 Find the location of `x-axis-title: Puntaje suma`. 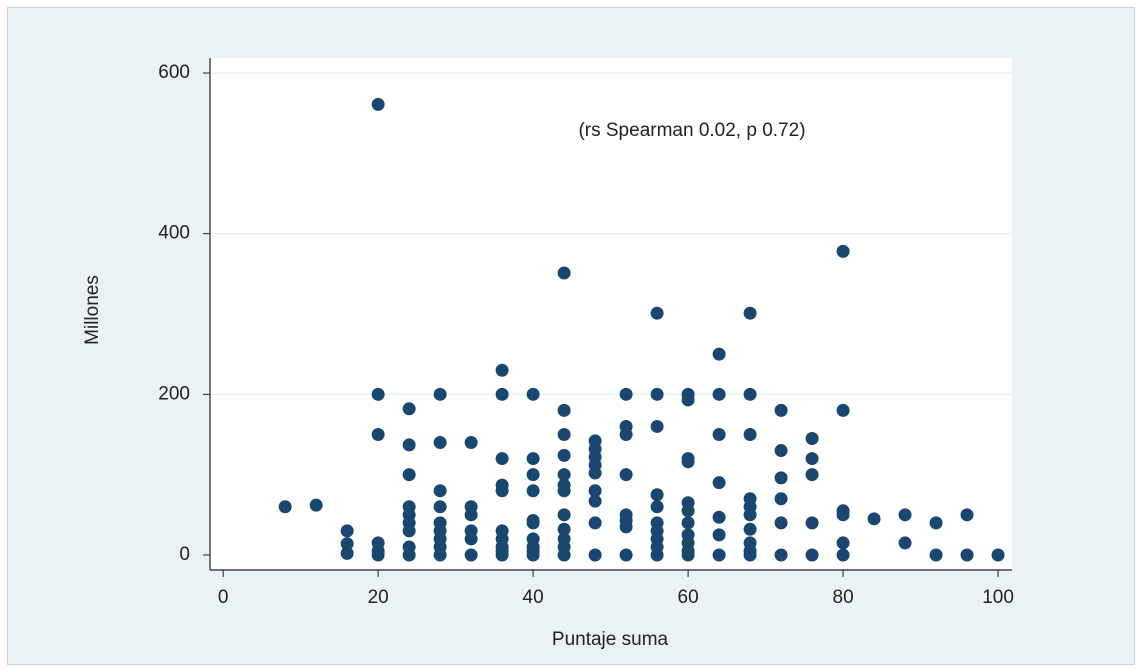

x-axis-title: Puntaje suma is located at coordinates (610, 639).